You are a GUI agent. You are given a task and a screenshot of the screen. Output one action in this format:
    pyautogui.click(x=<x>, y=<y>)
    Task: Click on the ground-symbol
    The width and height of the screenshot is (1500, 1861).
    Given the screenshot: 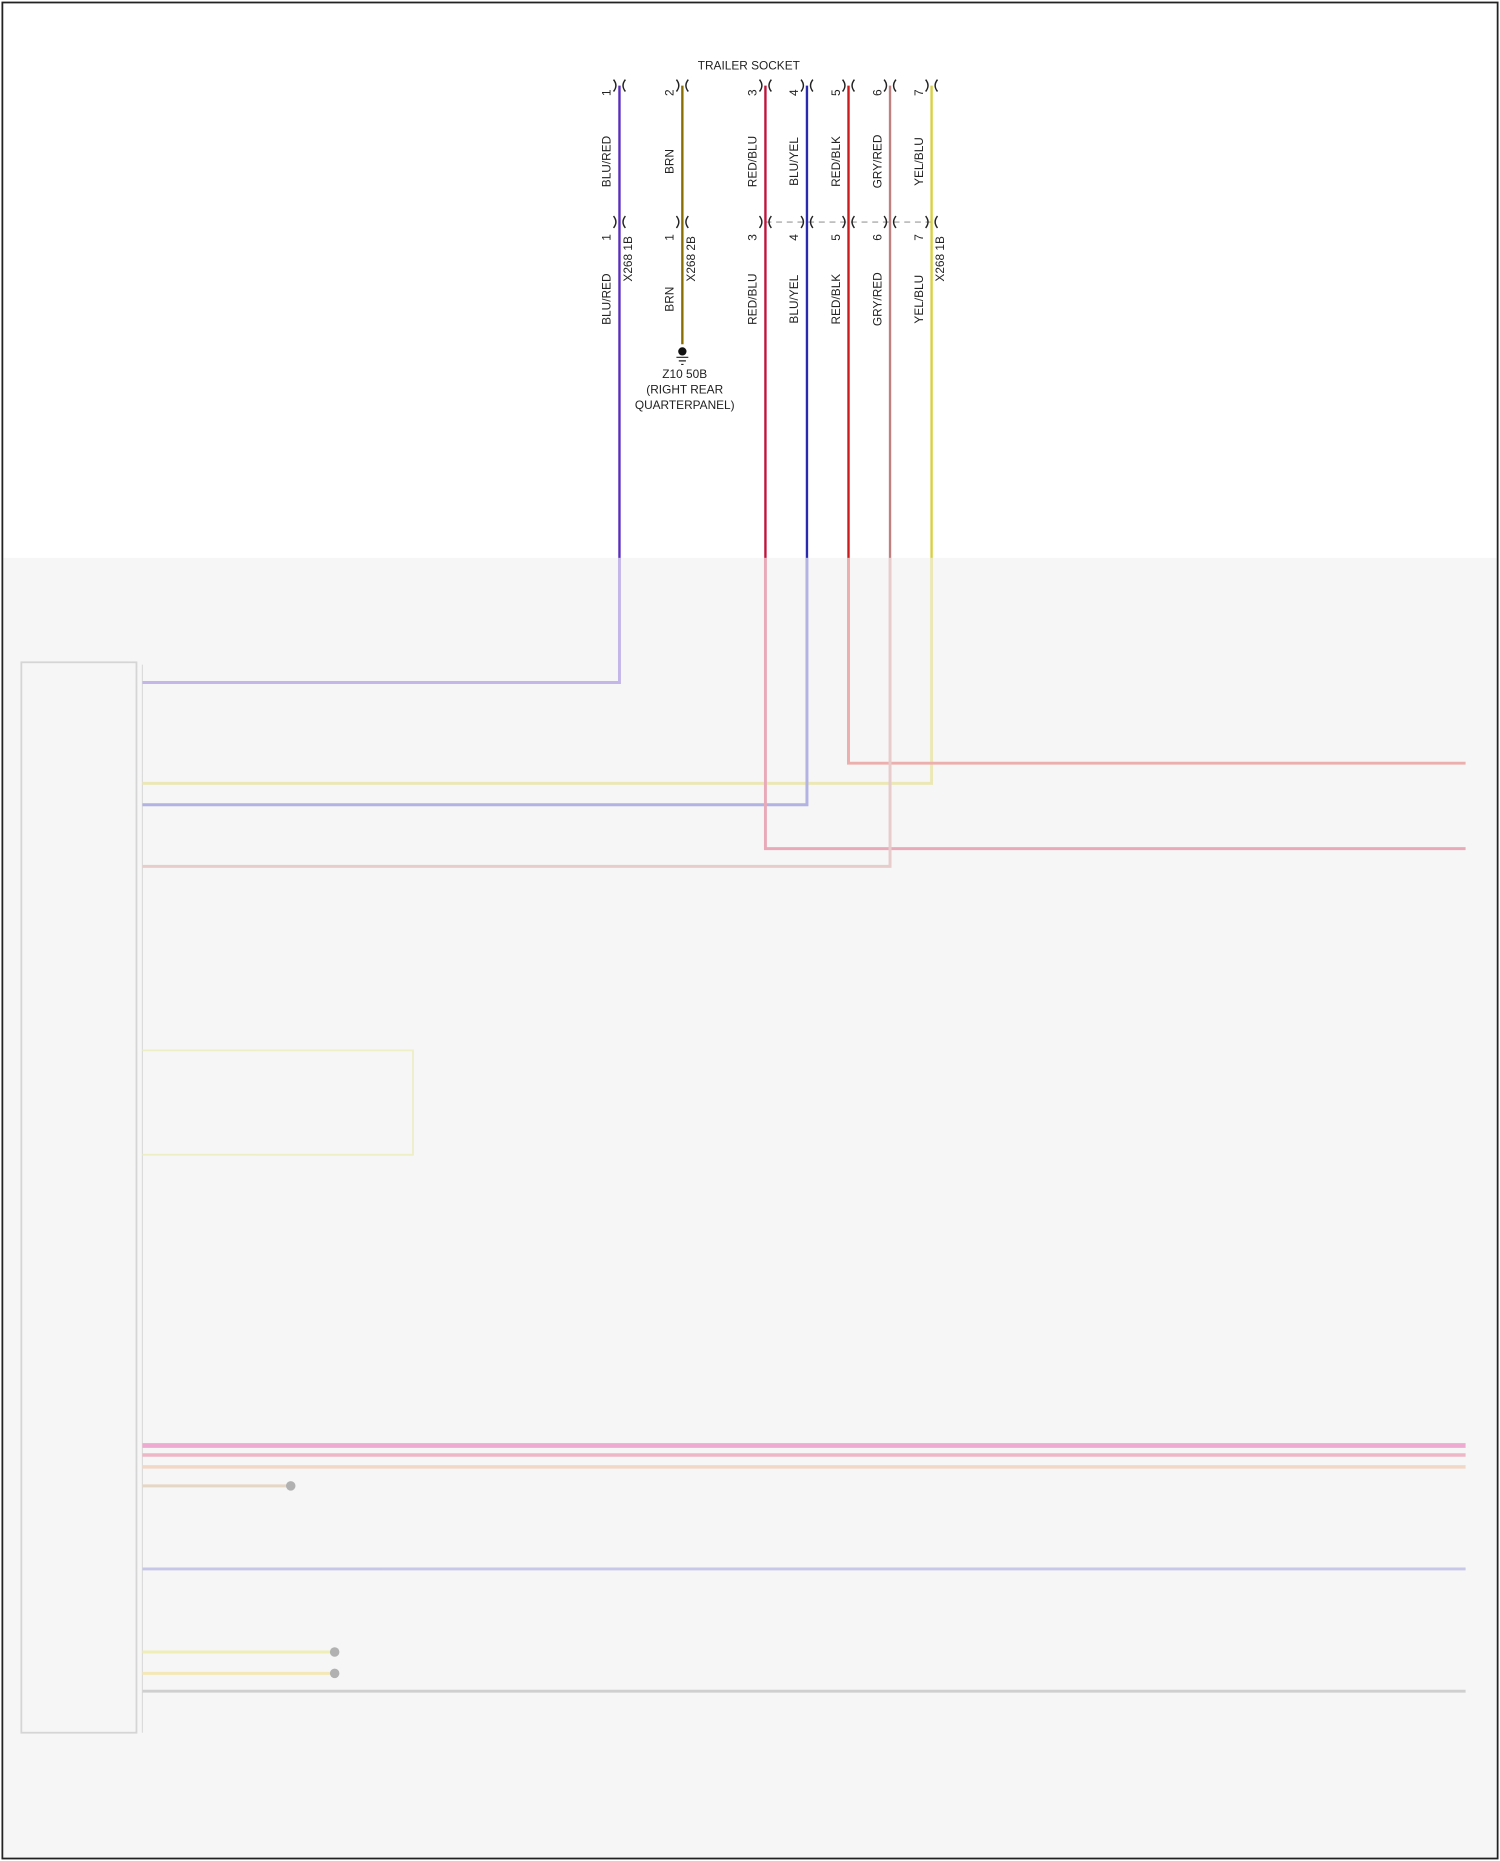 What is the action you would take?
    pyautogui.click(x=682, y=351)
    